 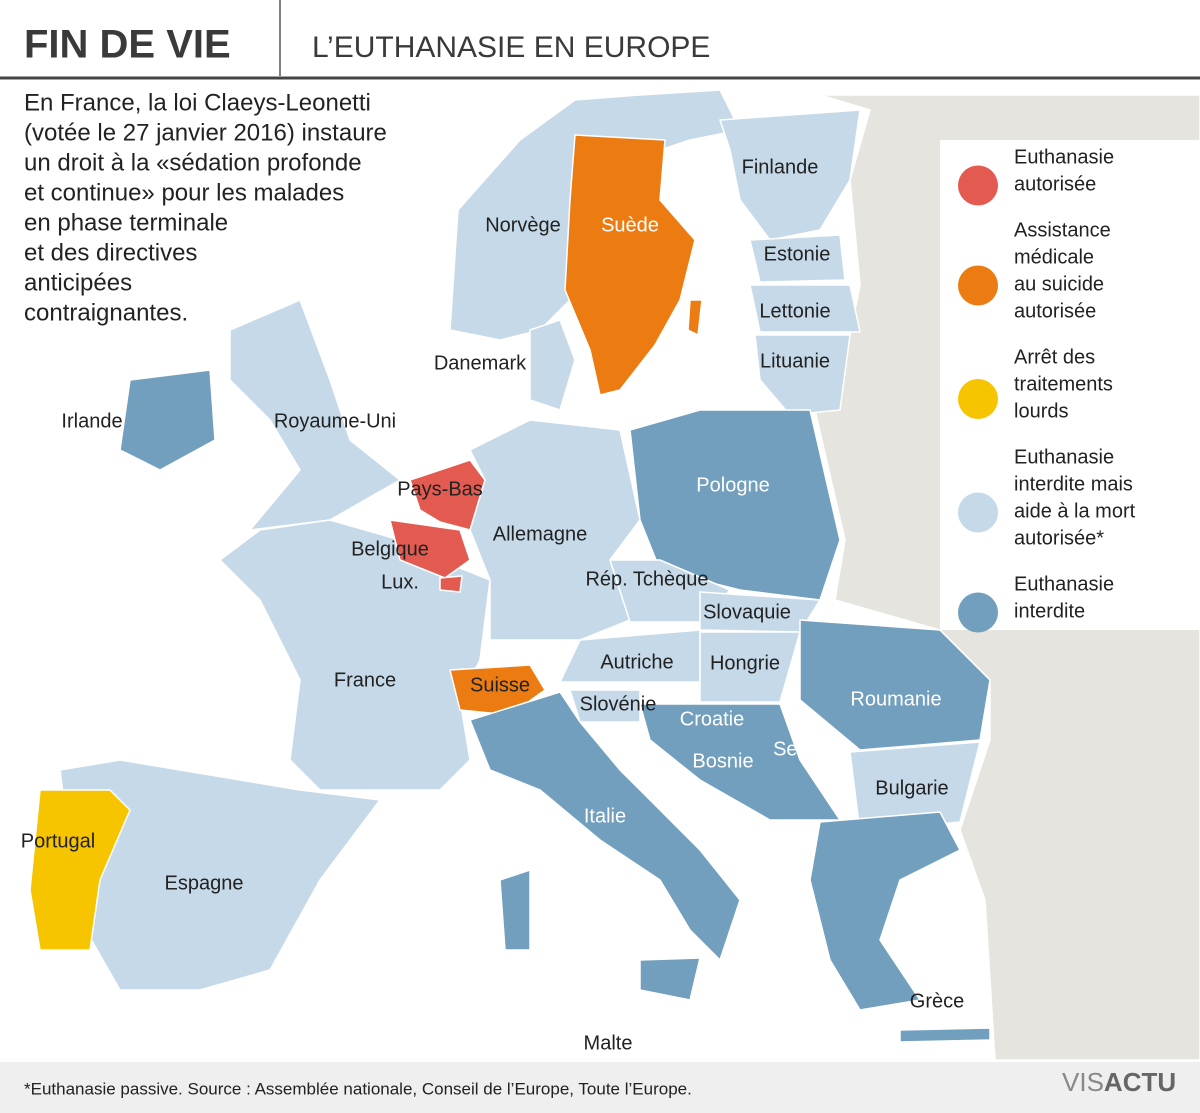 What do you see at coordinates (1083, 1082) in the screenshot?
I see `logo-part: VIS` at bounding box center [1083, 1082].